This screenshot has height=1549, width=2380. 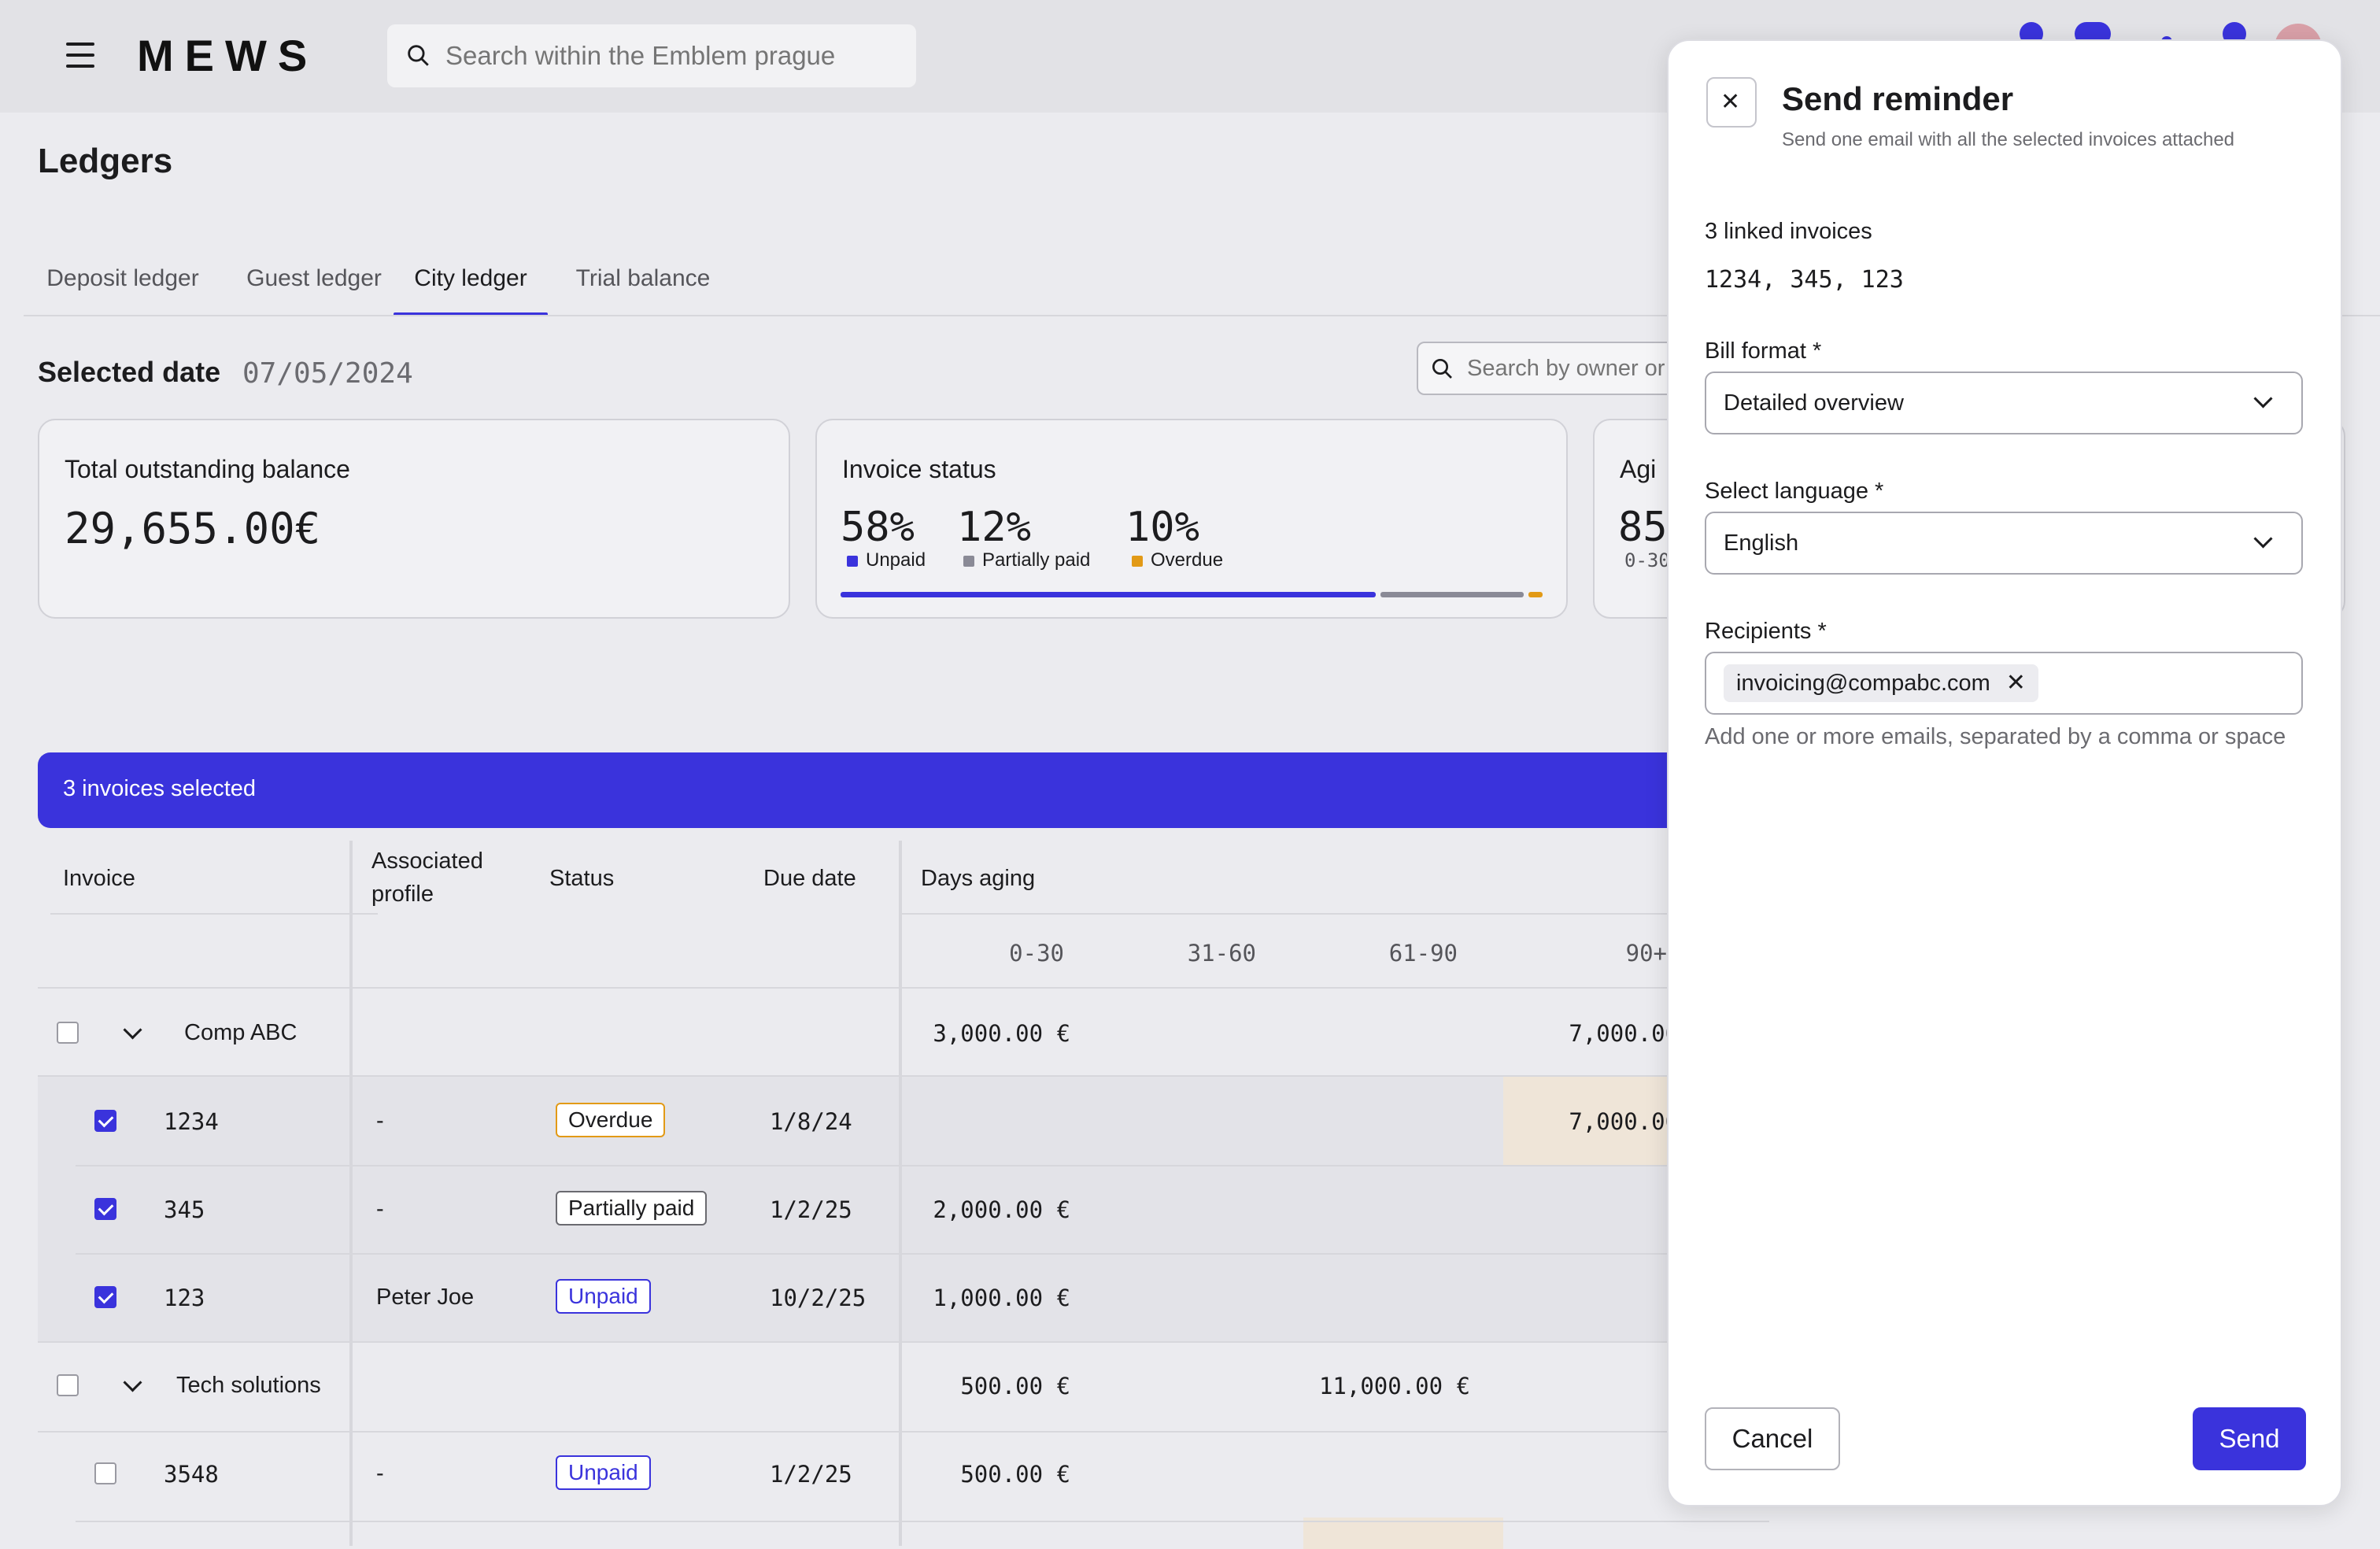 What do you see at coordinates (1789, 231) in the screenshot?
I see `linked-invoices-label: 3 linked invoices` at bounding box center [1789, 231].